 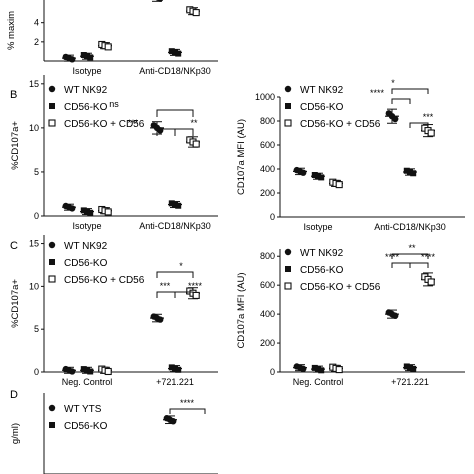 I want to click on b-left-s0-p12-circle-point, so click(x=160, y=130).